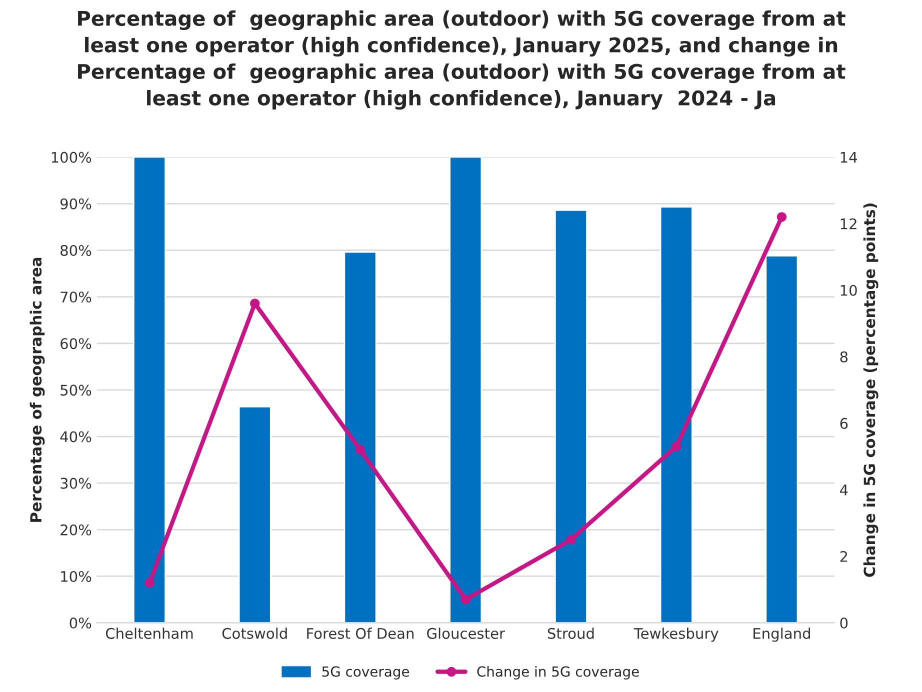 This screenshot has width=922, height=692. I want to click on y-tick-label: 100%, so click(72, 157).